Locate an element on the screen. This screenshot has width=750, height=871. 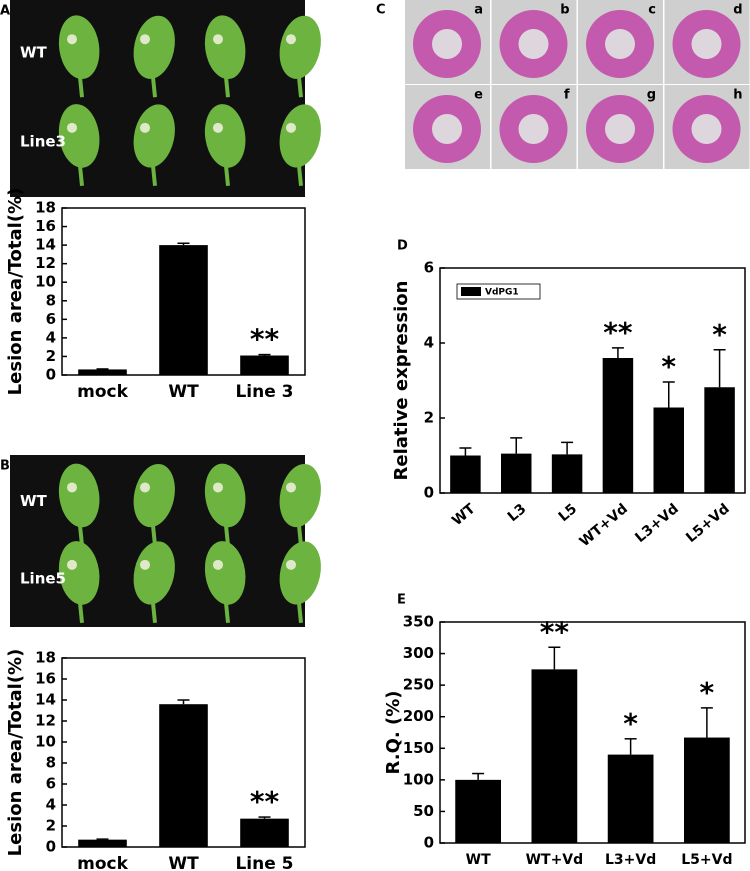
y-tick-label: 150 is located at coordinates (418, 748).